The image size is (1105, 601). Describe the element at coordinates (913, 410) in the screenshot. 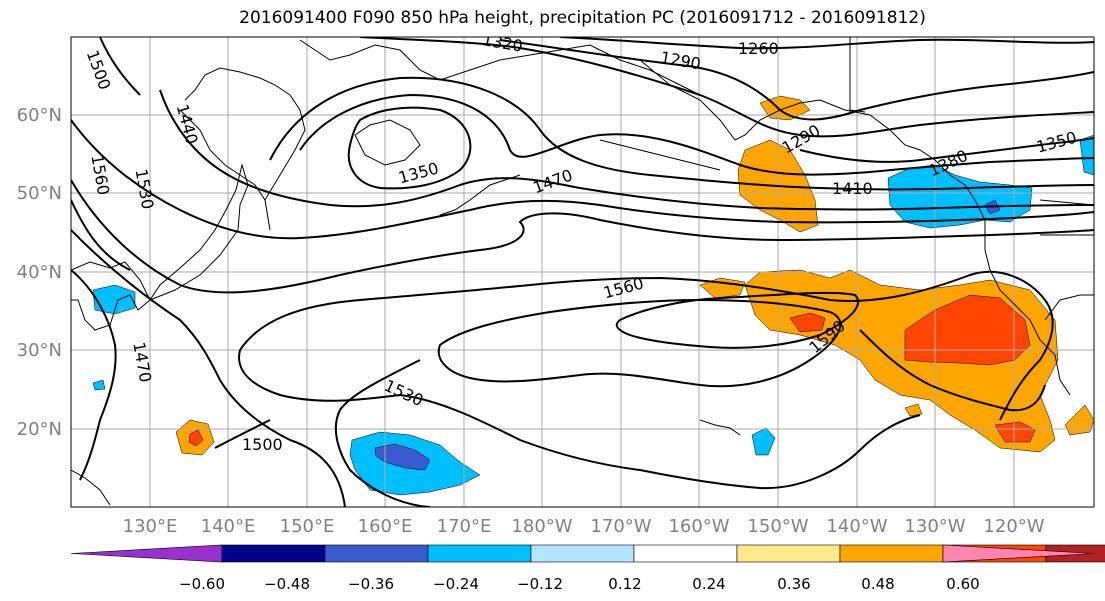

I see `precip-patch-small-20n` at that location.